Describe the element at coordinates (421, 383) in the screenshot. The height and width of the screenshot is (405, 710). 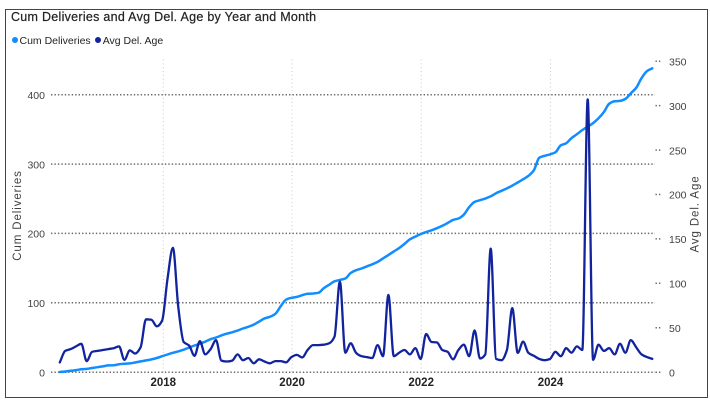
I see `svg-text: 2022` at that location.